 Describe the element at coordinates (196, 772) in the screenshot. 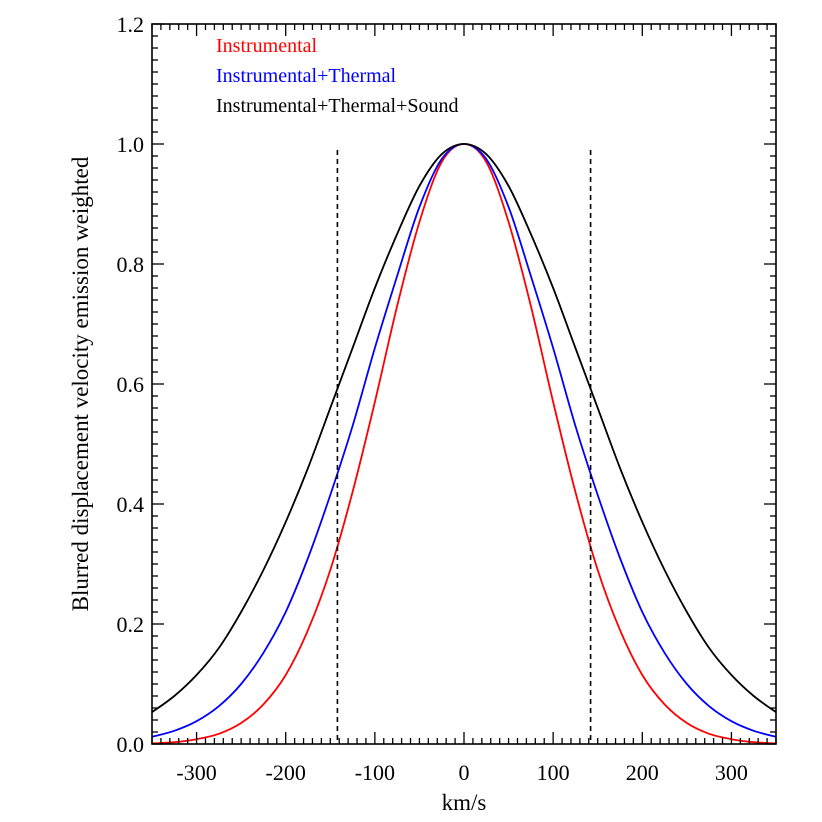

I see `x-tick-label: -300` at that location.